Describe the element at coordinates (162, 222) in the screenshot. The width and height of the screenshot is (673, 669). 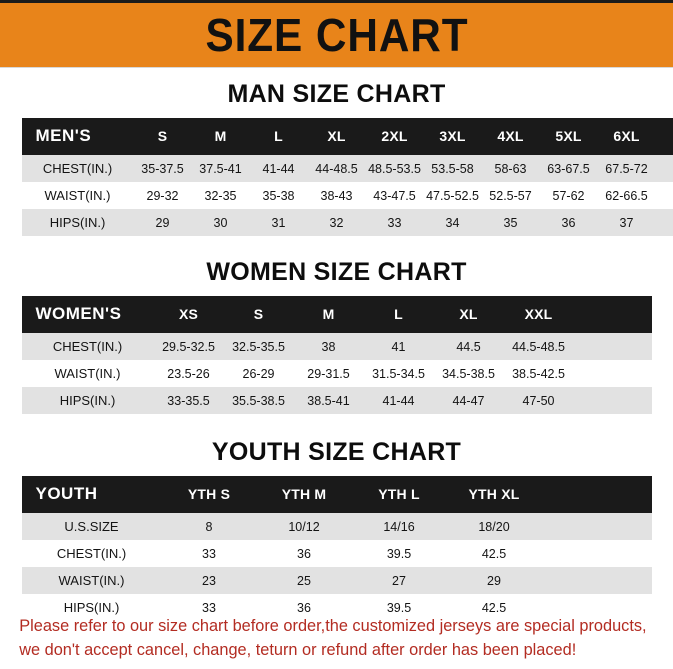
I see `man-cell-2-0: 29` at that location.